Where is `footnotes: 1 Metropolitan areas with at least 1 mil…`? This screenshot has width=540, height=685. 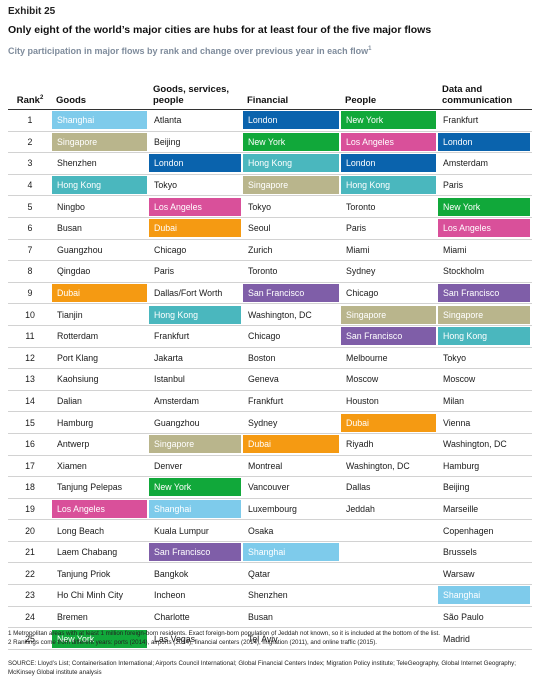
footnotes: 1 Metropolitan areas with at least 1 mil… is located at coordinates (271, 638).